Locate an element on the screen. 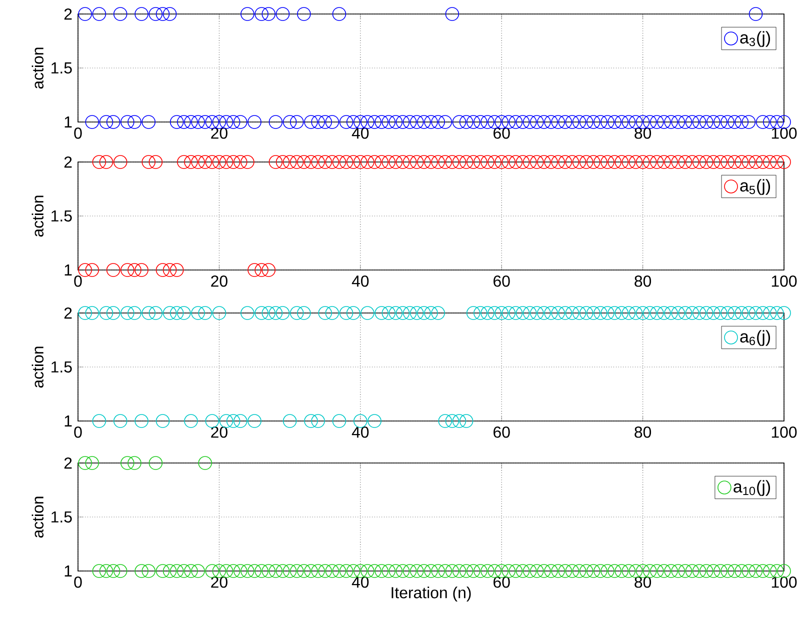 The width and height of the screenshot is (803, 632). legend-label: a$_{10}$(j) is located at coordinates (752, 488).